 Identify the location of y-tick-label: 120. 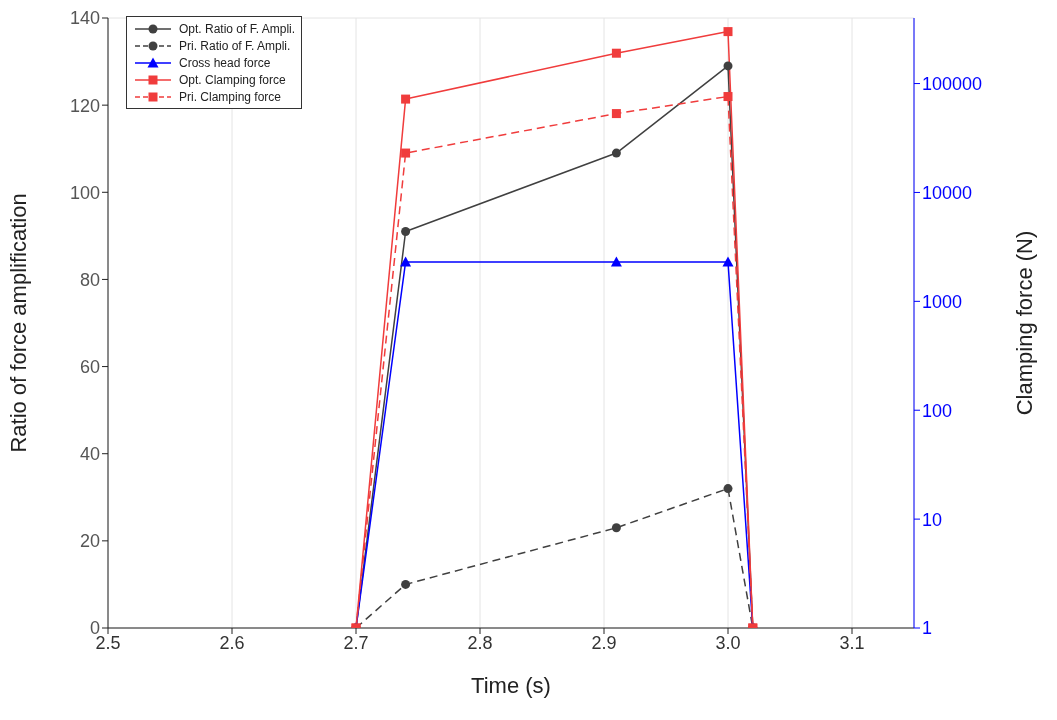
(84, 105).